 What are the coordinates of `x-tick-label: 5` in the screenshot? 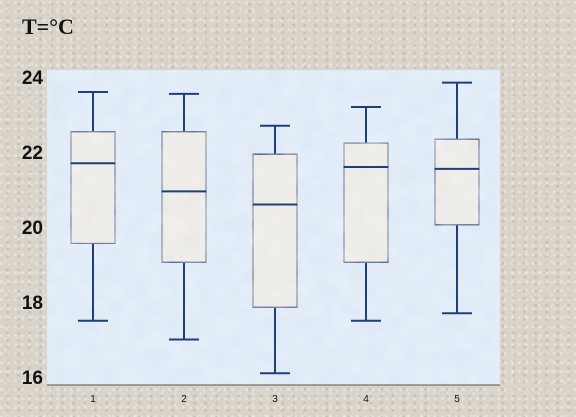 It's located at (457, 399).